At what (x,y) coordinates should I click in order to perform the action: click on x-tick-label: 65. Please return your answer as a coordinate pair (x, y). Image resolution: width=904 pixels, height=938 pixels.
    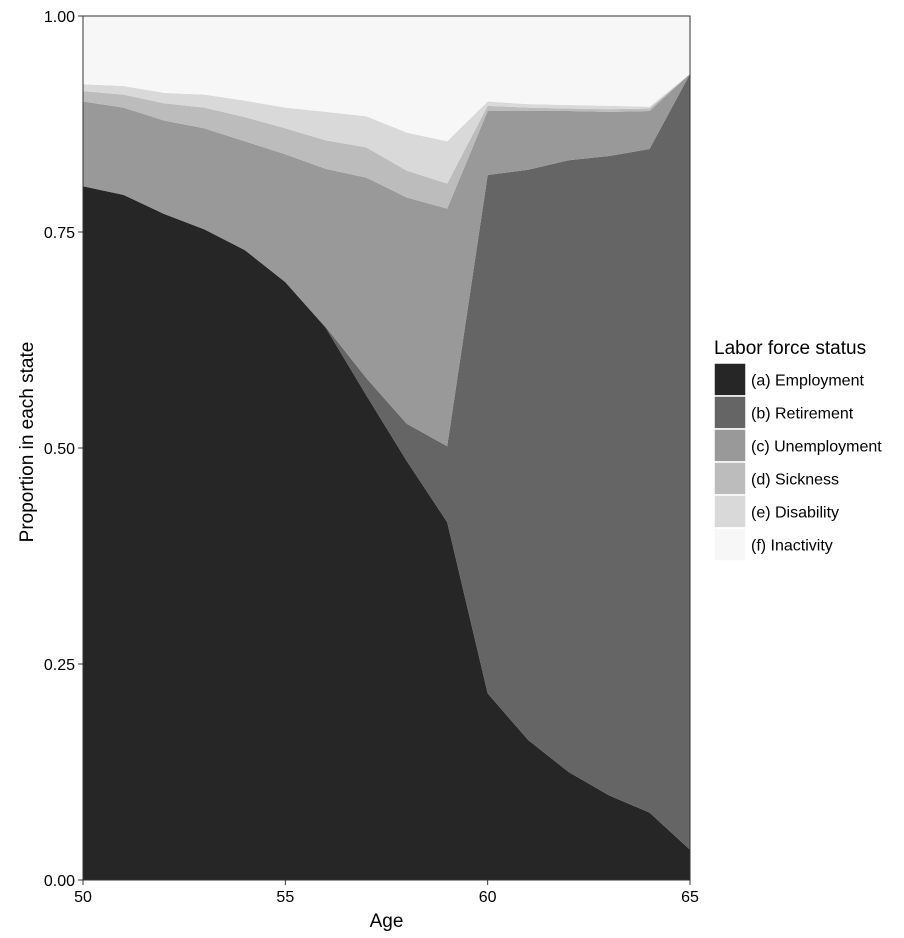
    Looking at the image, I should click on (690, 897).